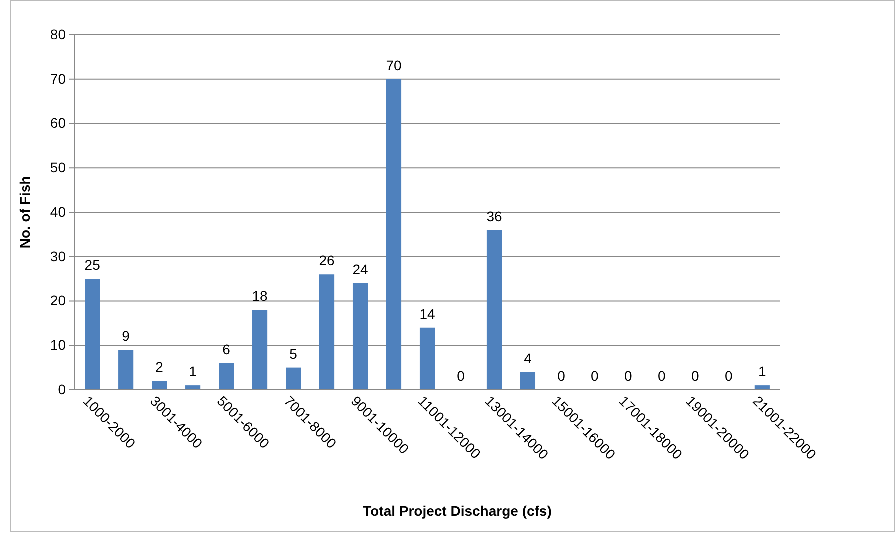 This screenshot has height=533, width=896. What do you see at coordinates (294, 354) in the screenshot?
I see `data-label: 5` at bounding box center [294, 354].